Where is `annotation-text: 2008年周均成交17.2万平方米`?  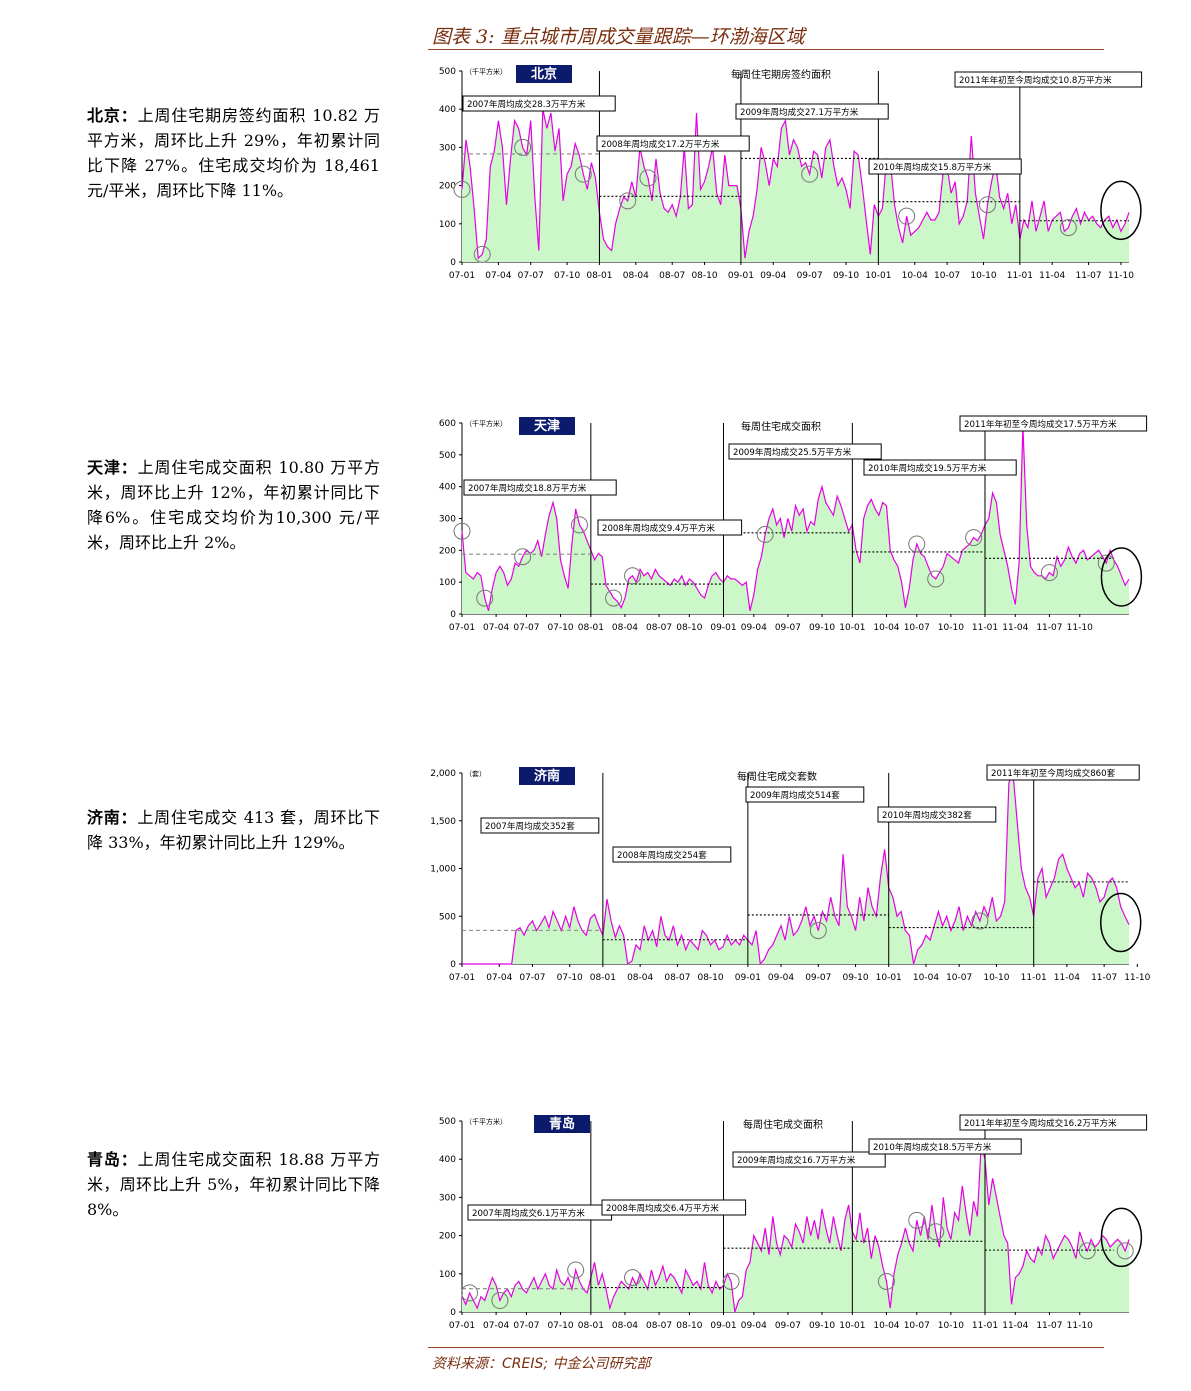
annotation-text: 2008年周均成交17.2万平方米 is located at coordinates (660, 144).